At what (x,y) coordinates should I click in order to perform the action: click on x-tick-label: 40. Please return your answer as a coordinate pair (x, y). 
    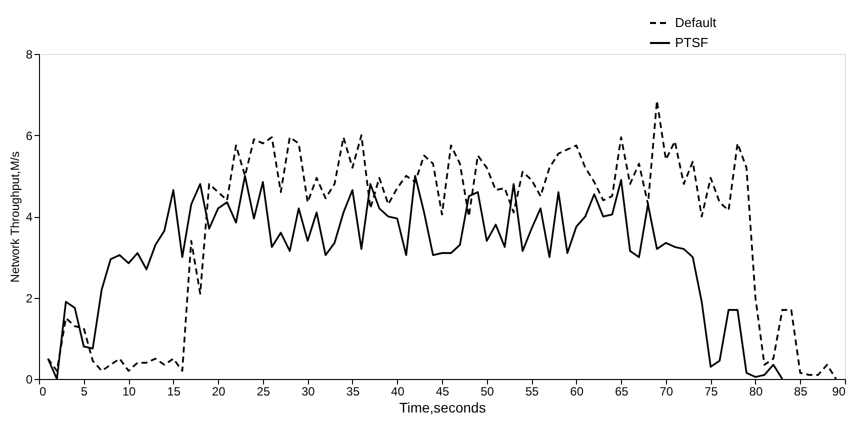
    Looking at the image, I should click on (398, 391).